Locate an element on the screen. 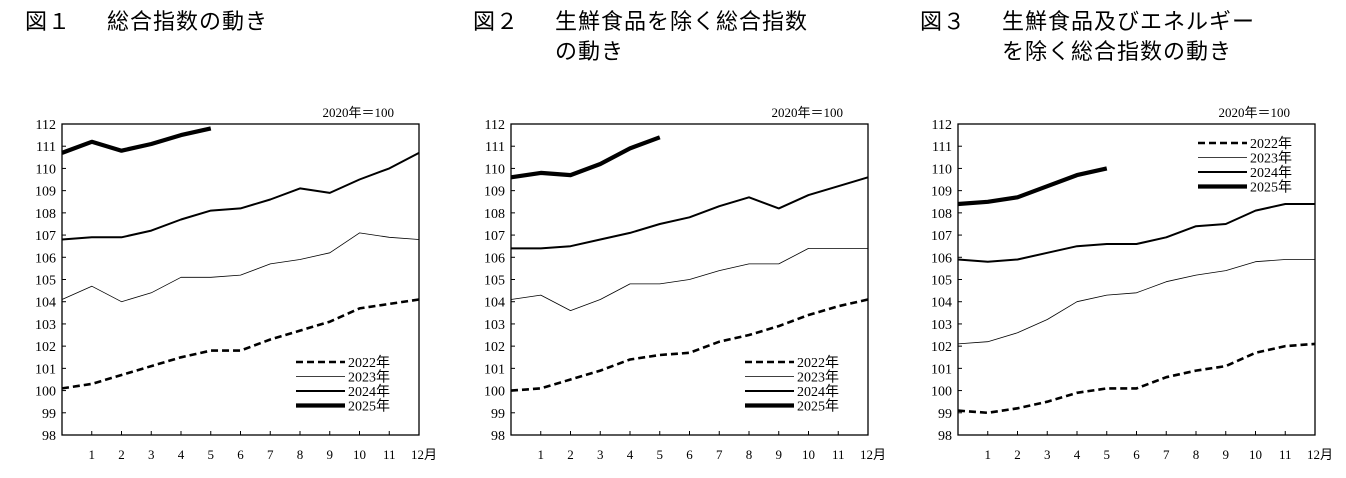  title-line: 生鮮食品を除く総合指数 is located at coordinates (682, 22).